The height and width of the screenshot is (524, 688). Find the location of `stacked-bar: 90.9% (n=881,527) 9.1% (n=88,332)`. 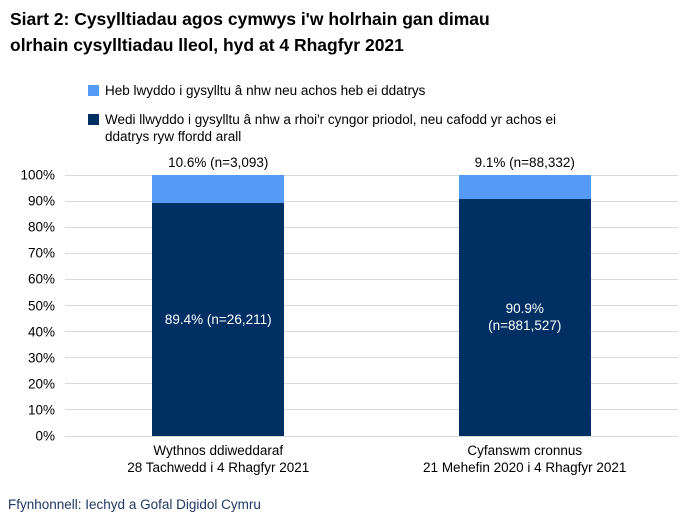

stacked-bar: 90.9% (n=881,527) 9.1% (n=88,332) is located at coordinates (524, 295).